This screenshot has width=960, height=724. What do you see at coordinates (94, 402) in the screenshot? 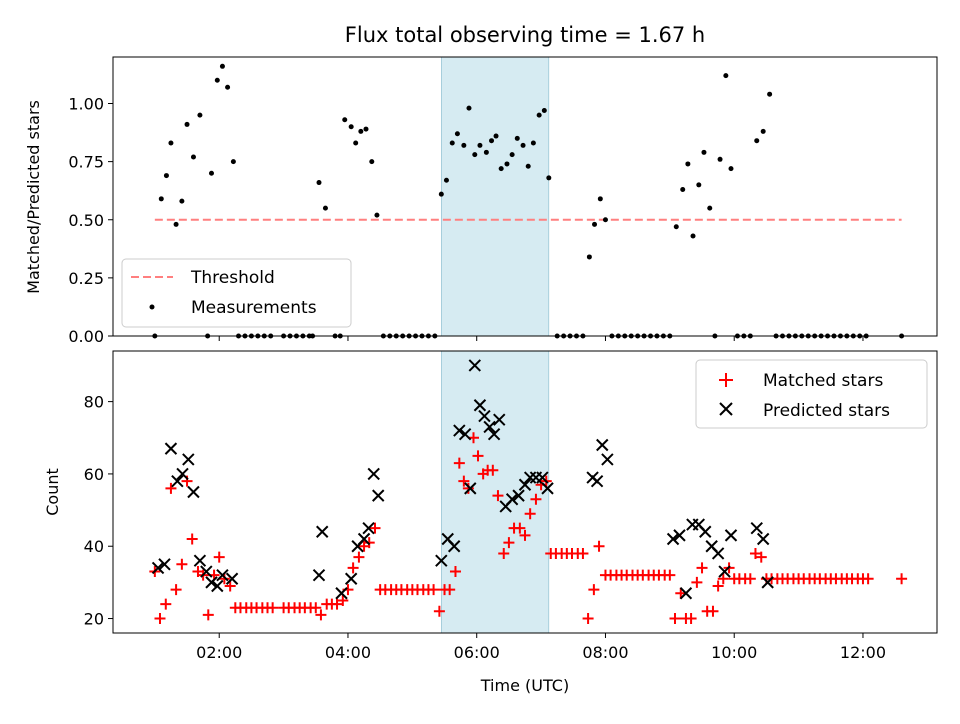
I see `bottom-y-tick-label: 80` at bounding box center [94, 402].